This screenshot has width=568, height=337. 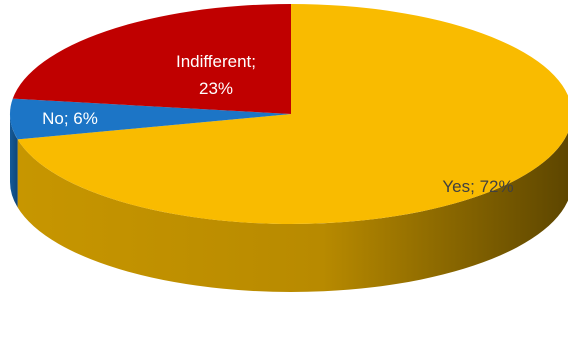 I want to click on data-label-indifferent-line2: 23%, so click(x=216, y=88).